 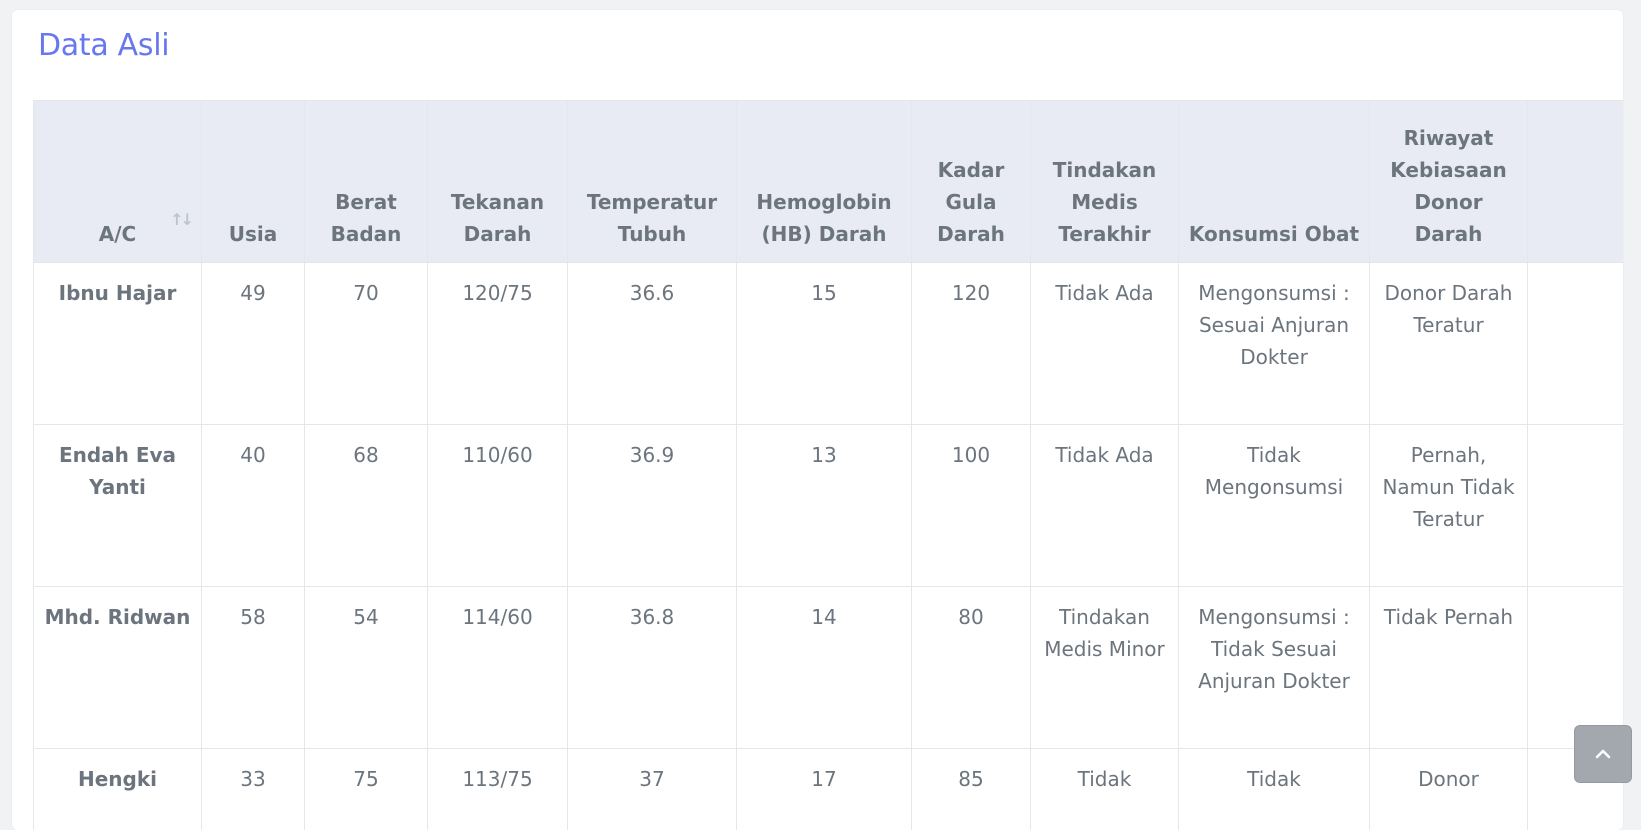 I want to click on column-header-label: Temperatur Tubuh, so click(x=652, y=218).